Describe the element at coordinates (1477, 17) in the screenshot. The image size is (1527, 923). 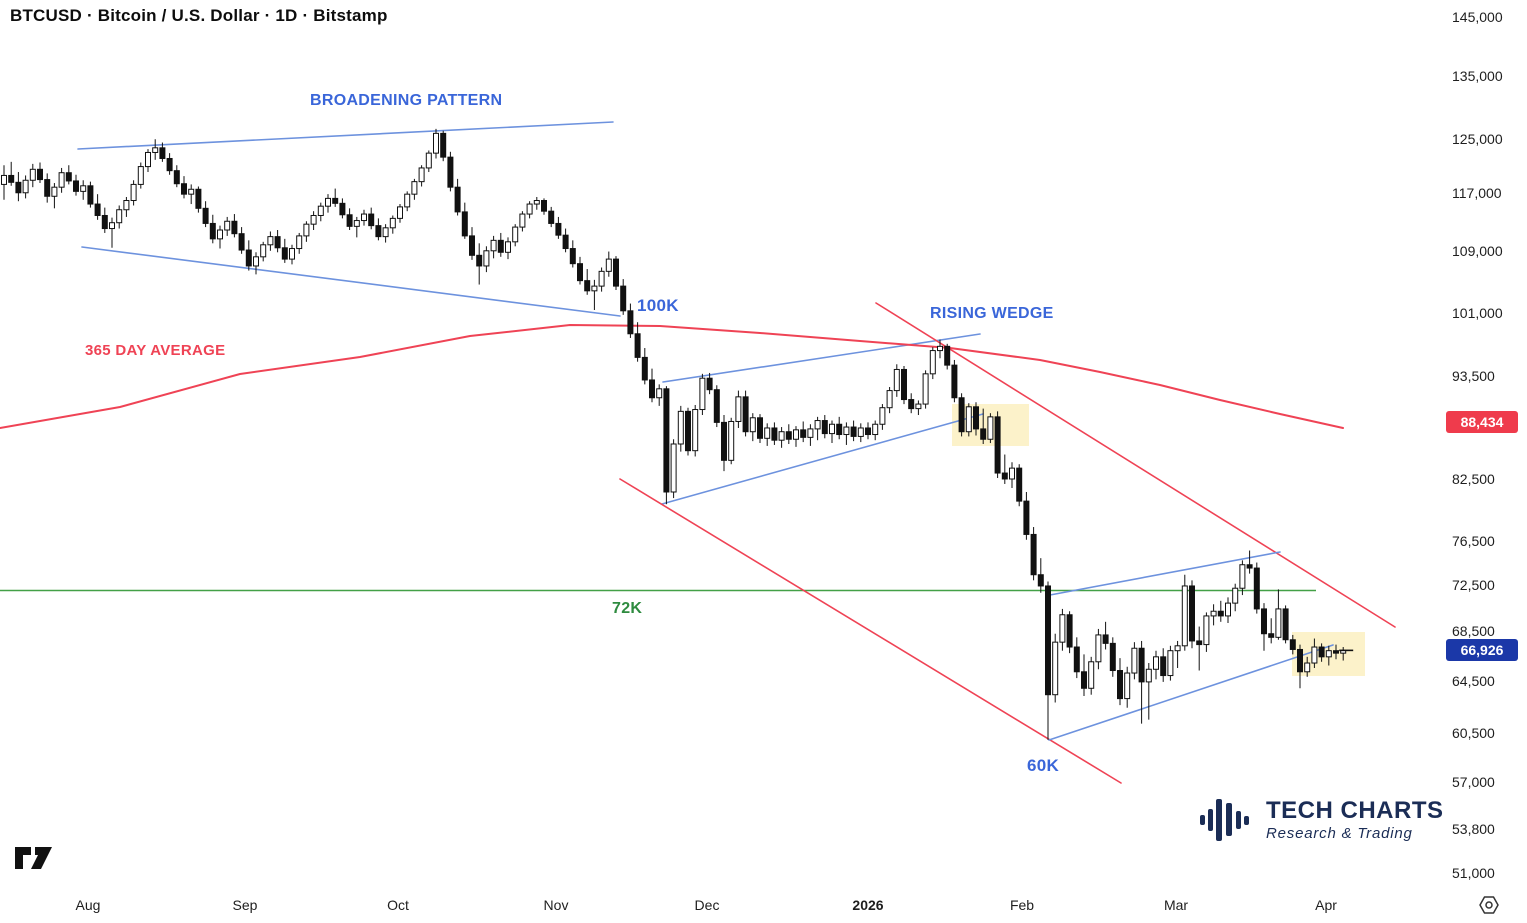
I see `price-tick-label: 145,000` at that location.